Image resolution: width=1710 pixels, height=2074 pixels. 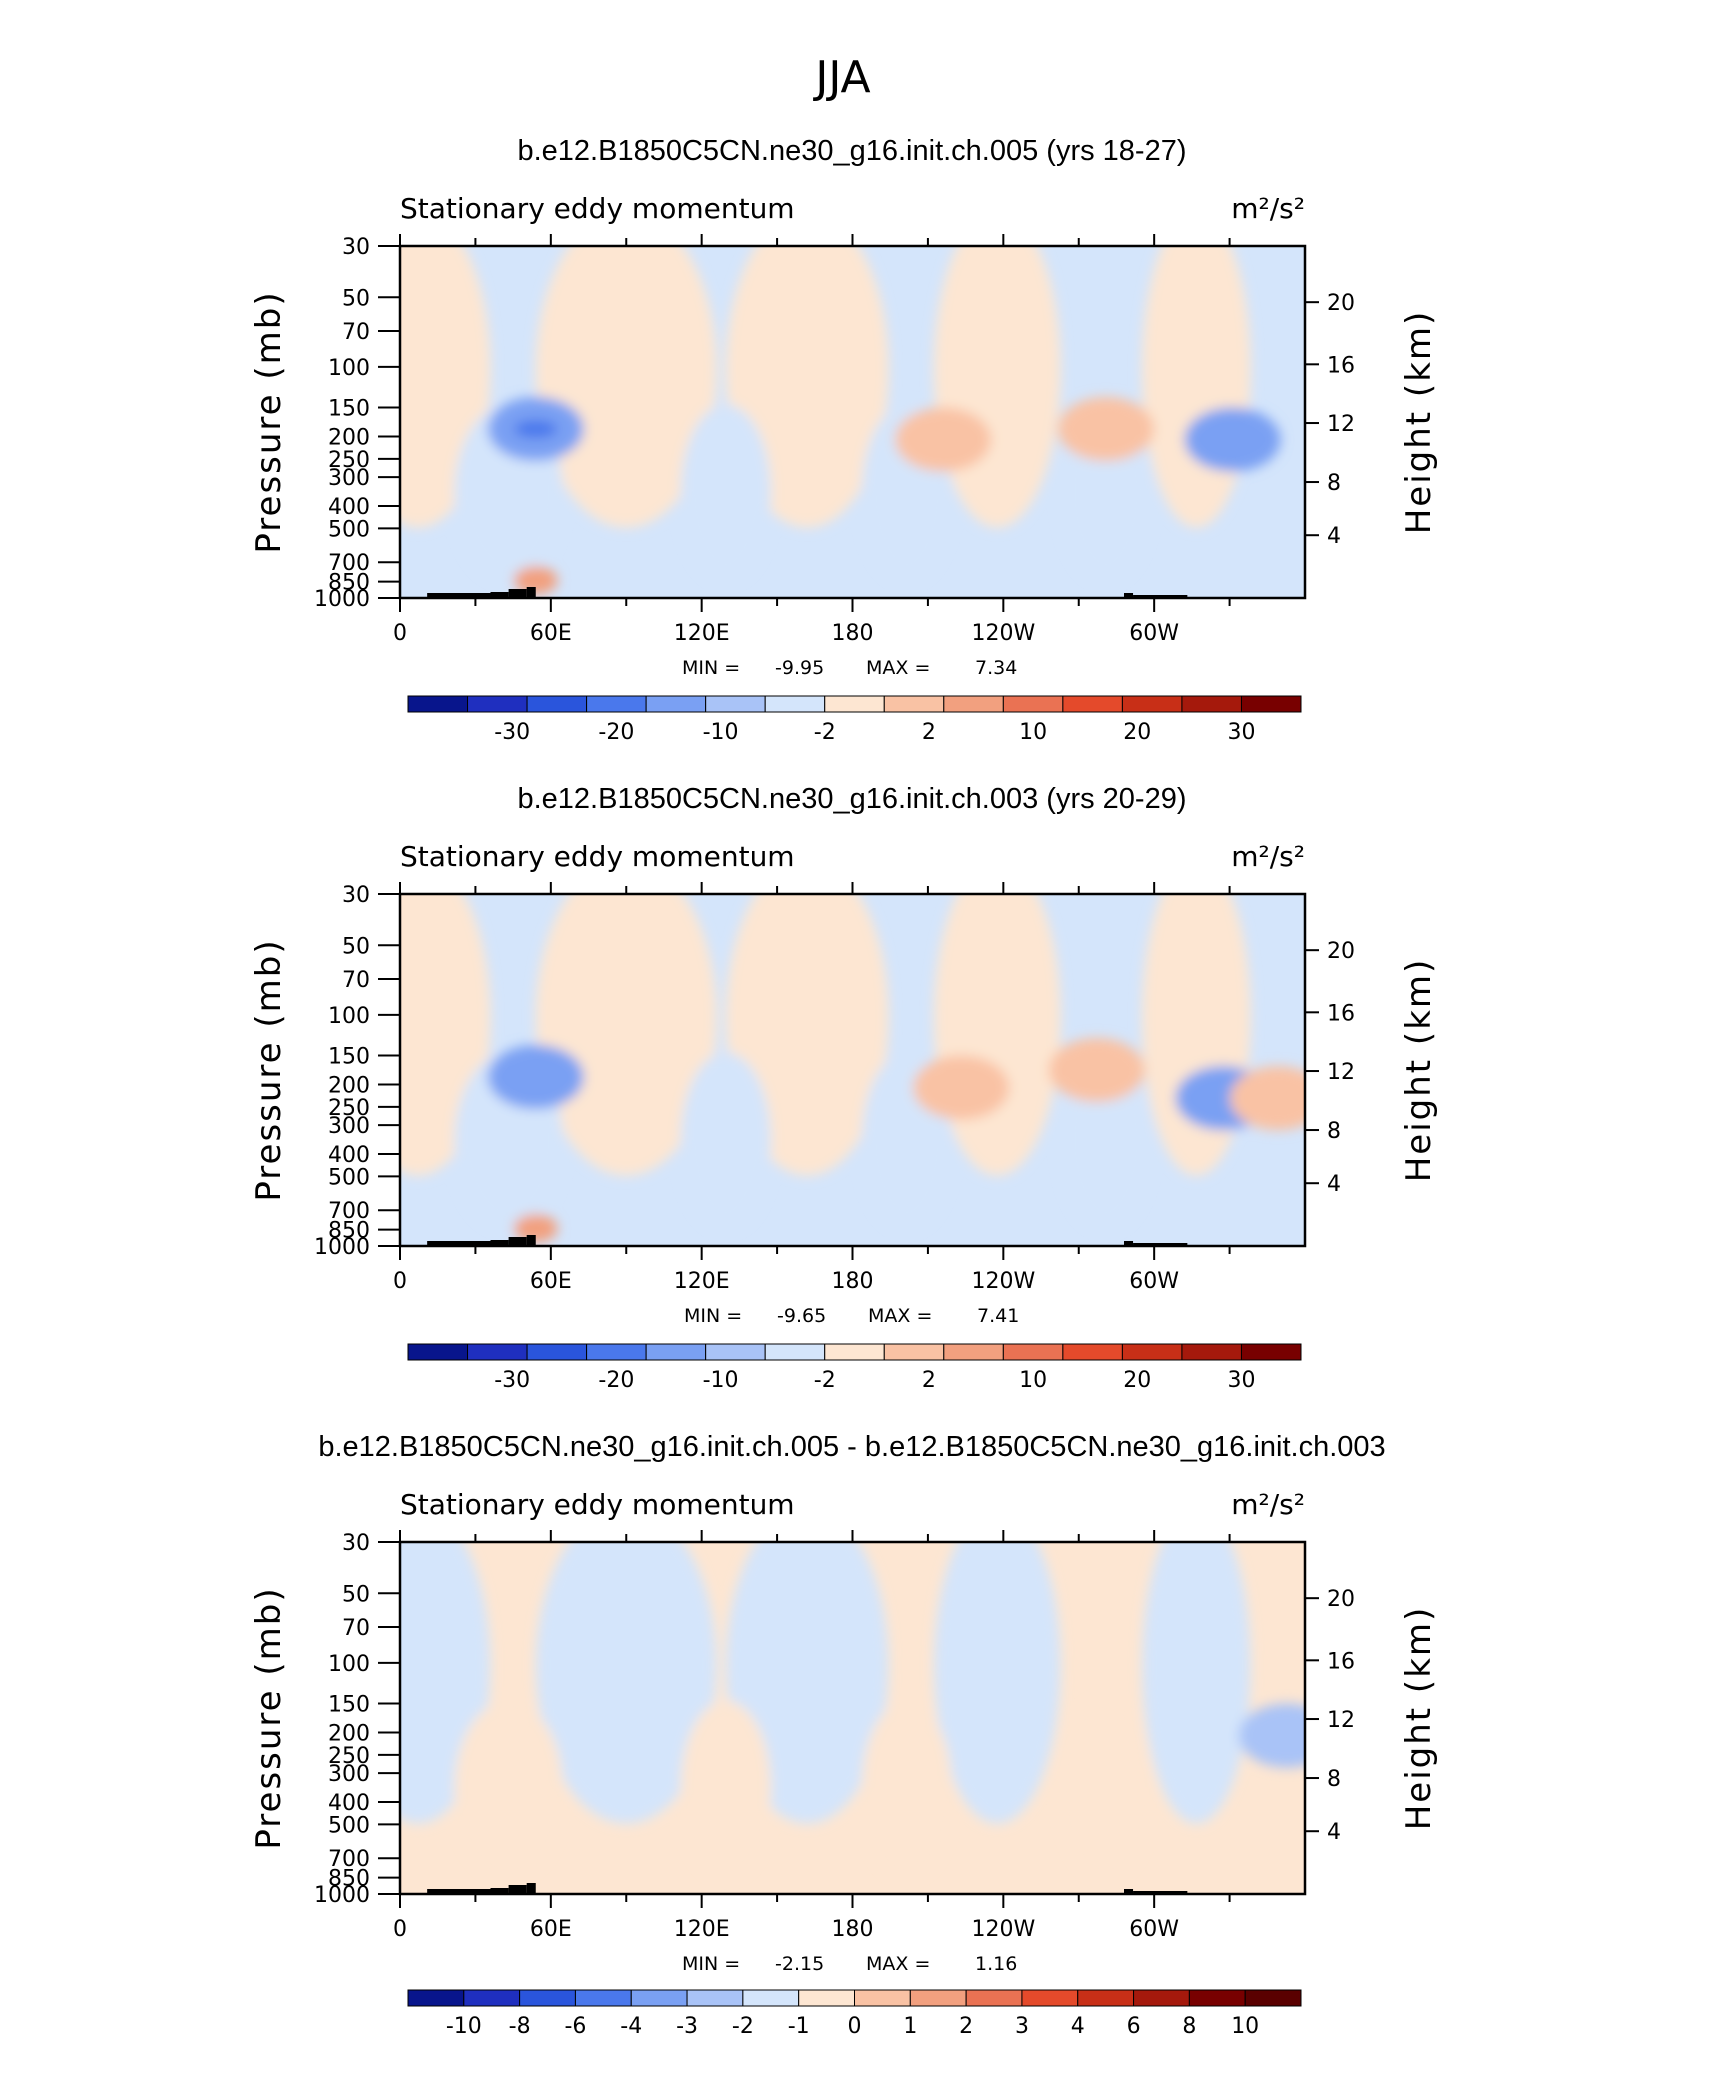 I want to click on colorbar-label: 20, so click(x=1137, y=732).